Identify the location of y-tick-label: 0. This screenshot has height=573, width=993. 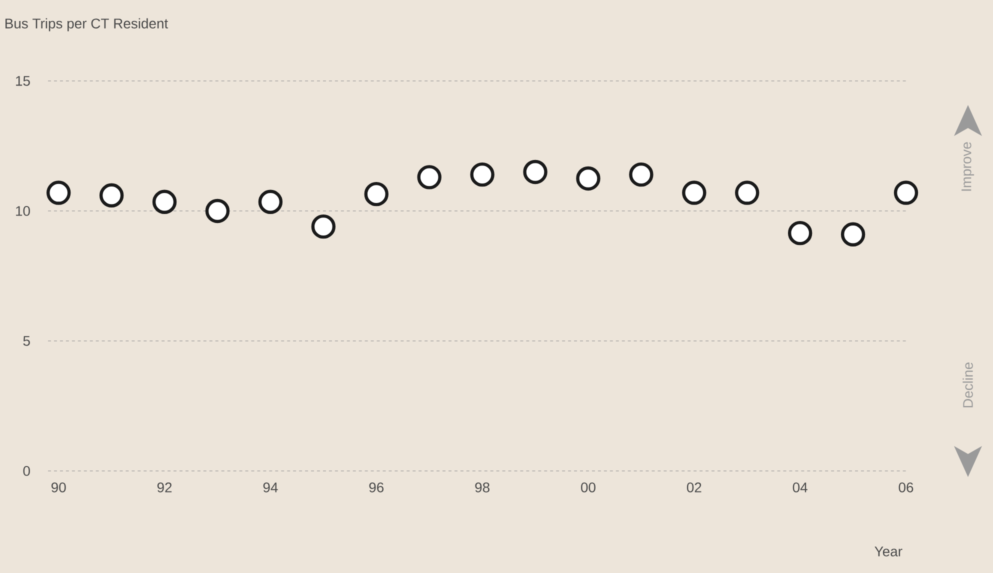
(26, 471).